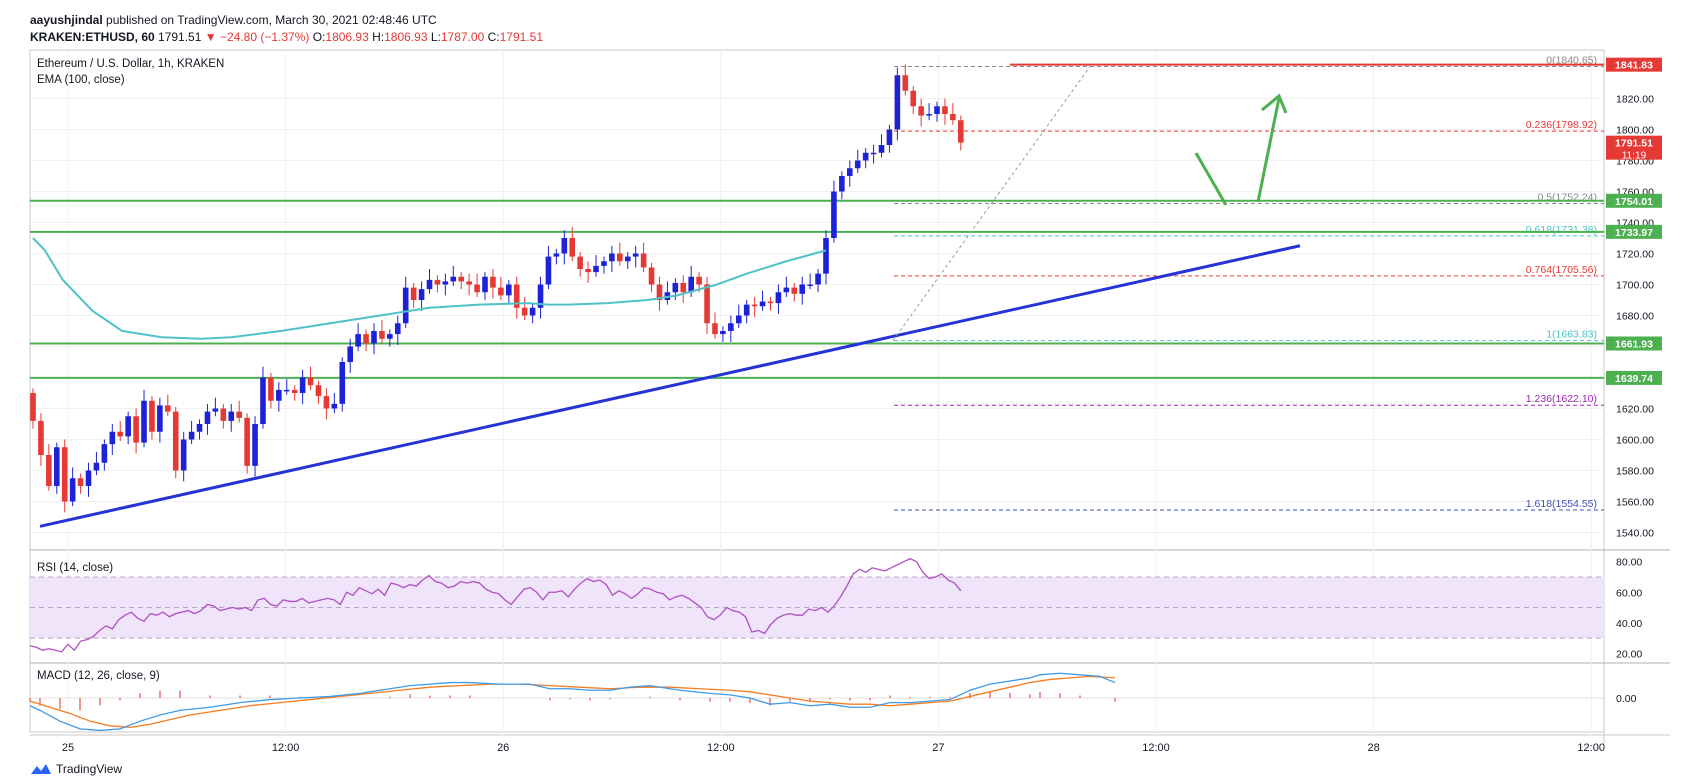 This screenshot has height=782, width=1684. What do you see at coordinates (435, 37) in the screenshot?
I see `low-label: L:` at bounding box center [435, 37].